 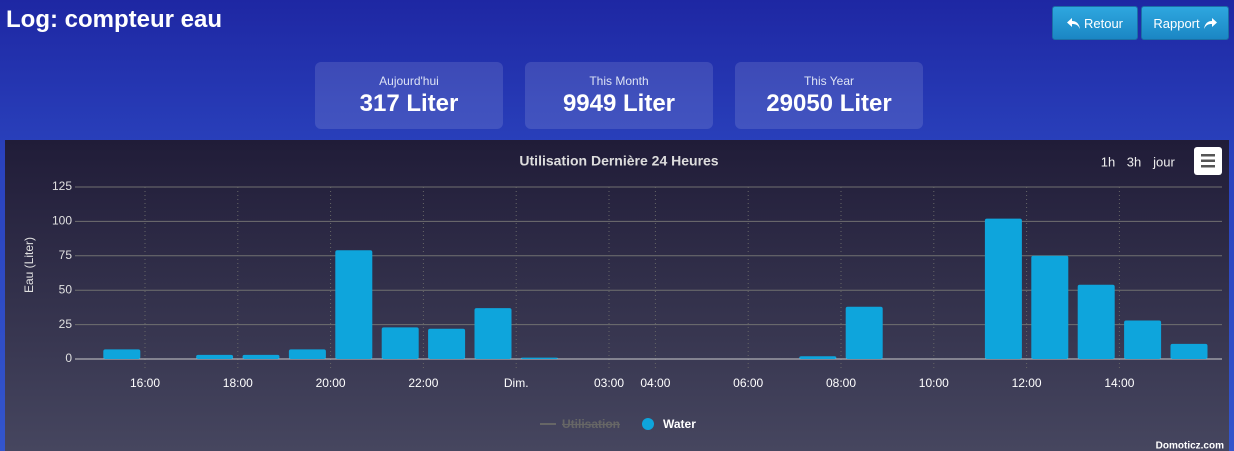 I want to click on legend-item: Water, so click(x=679, y=424).